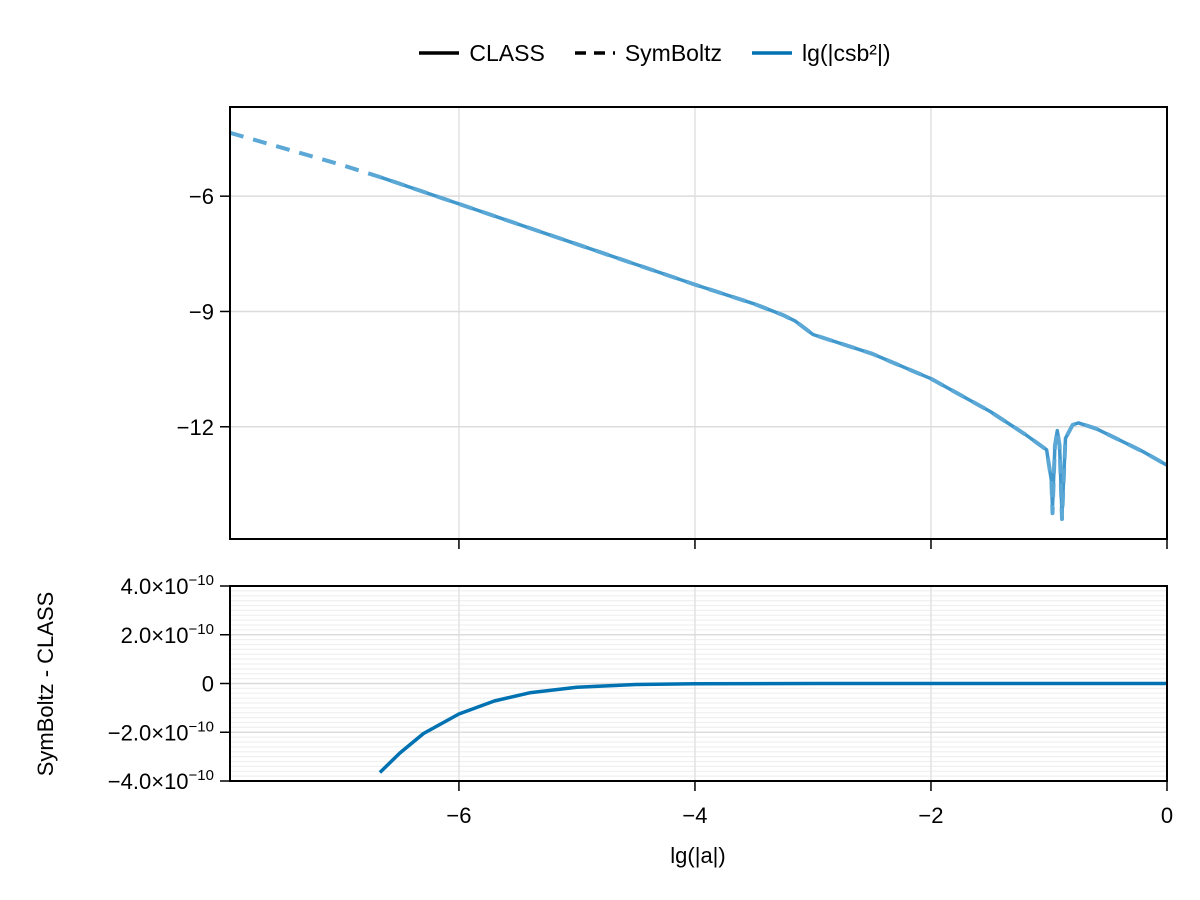 Image resolution: width=1200 pixels, height=900 pixels. Describe the element at coordinates (167, 634) in the screenshot. I see `svg-text: 2.0×10⁻¹⁰` at that location.